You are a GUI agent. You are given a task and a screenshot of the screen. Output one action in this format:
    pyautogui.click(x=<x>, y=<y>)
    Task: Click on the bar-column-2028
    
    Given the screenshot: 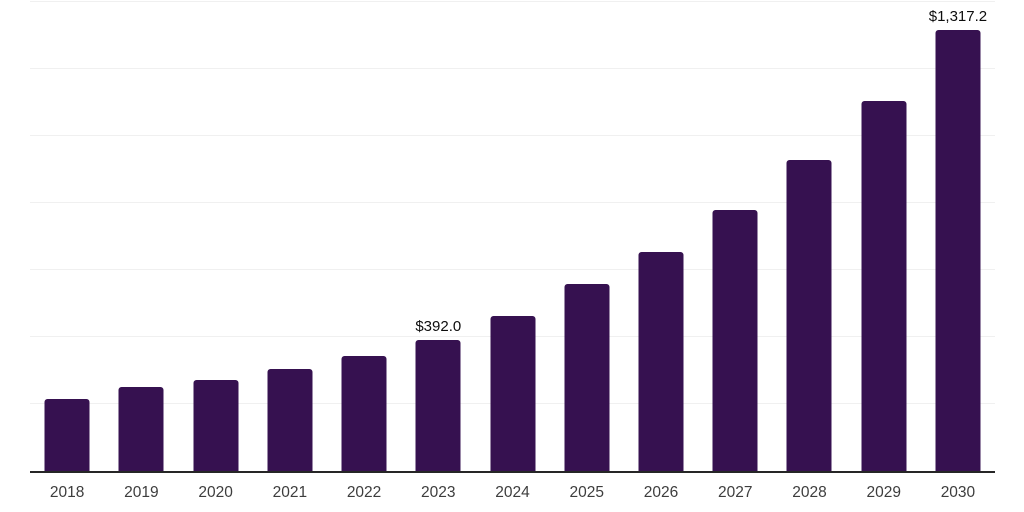 What is the action you would take?
    pyautogui.click(x=809, y=236)
    